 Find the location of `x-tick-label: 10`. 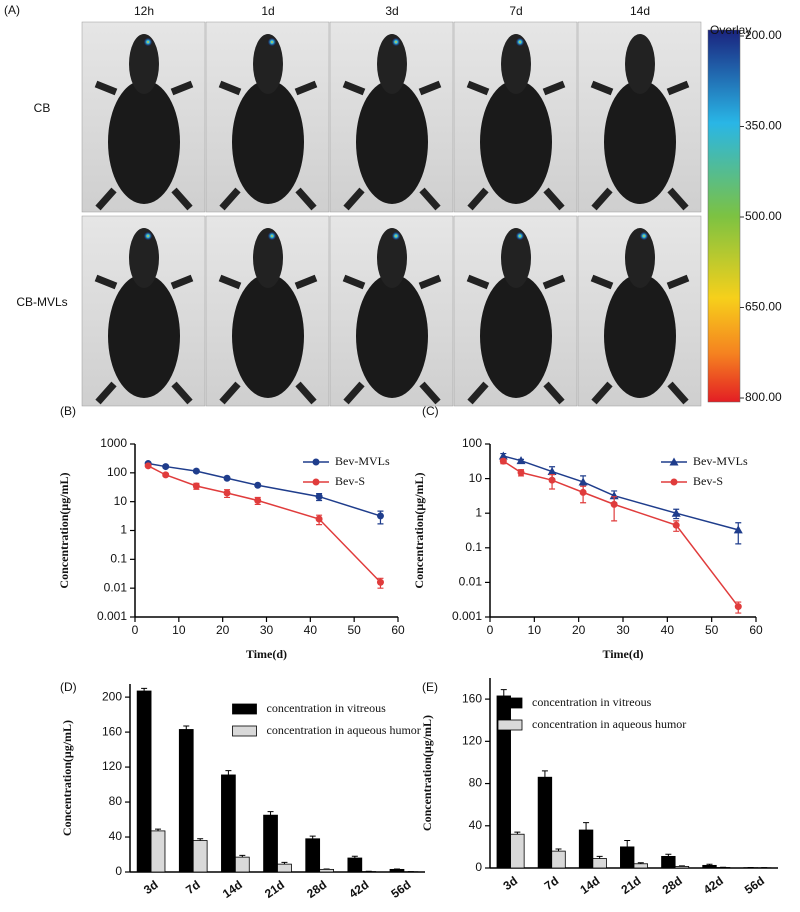

x-tick-label: 10 is located at coordinates (179, 630).